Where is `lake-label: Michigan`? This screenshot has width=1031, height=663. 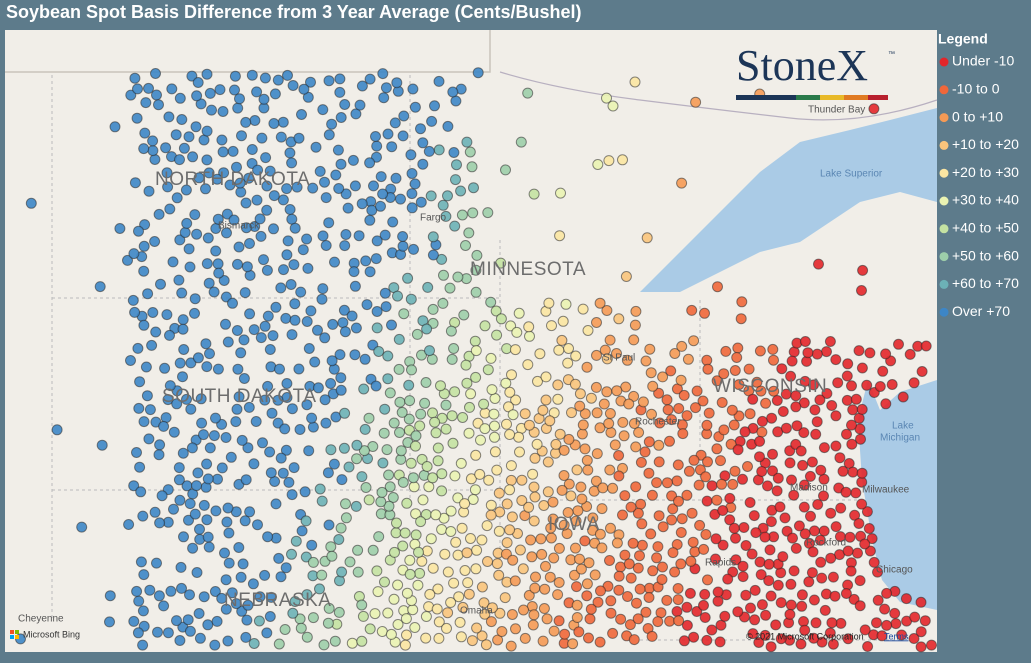 lake-label: Michigan is located at coordinates (900, 438).